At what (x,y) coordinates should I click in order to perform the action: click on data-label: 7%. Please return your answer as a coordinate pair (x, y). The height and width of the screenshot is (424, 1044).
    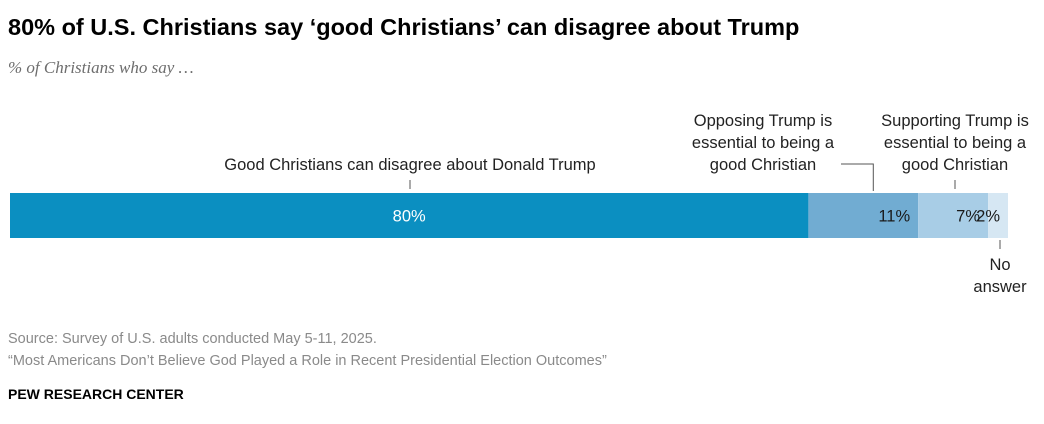
    Looking at the image, I should click on (968, 217).